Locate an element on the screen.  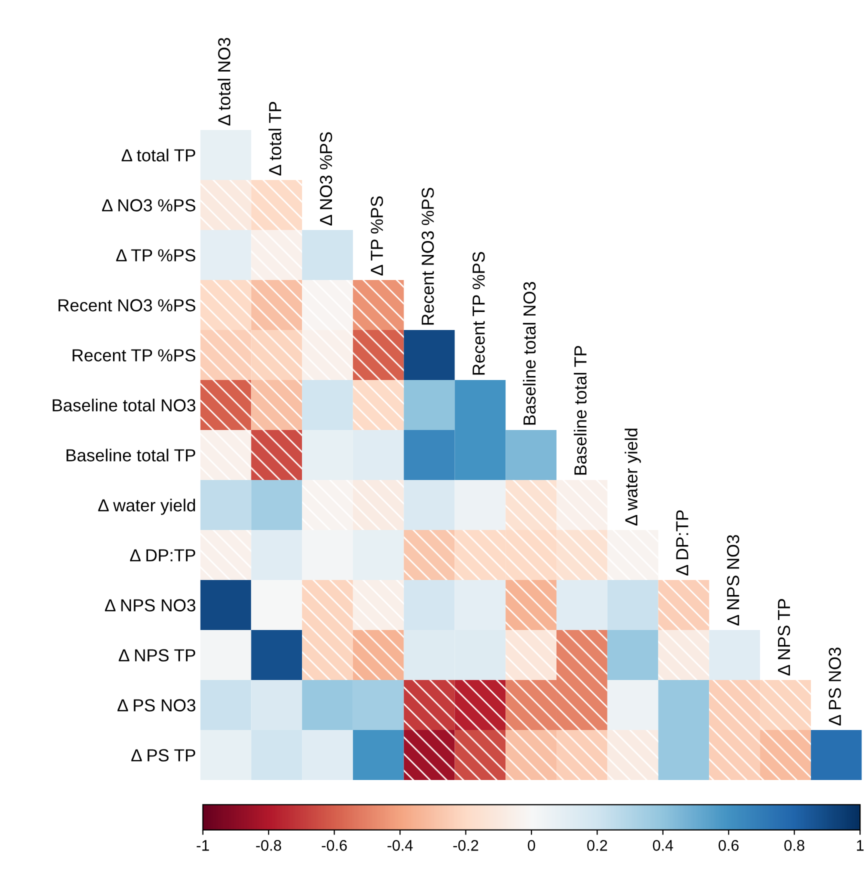
color-bar-label: 0 is located at coordinates (532, 845).